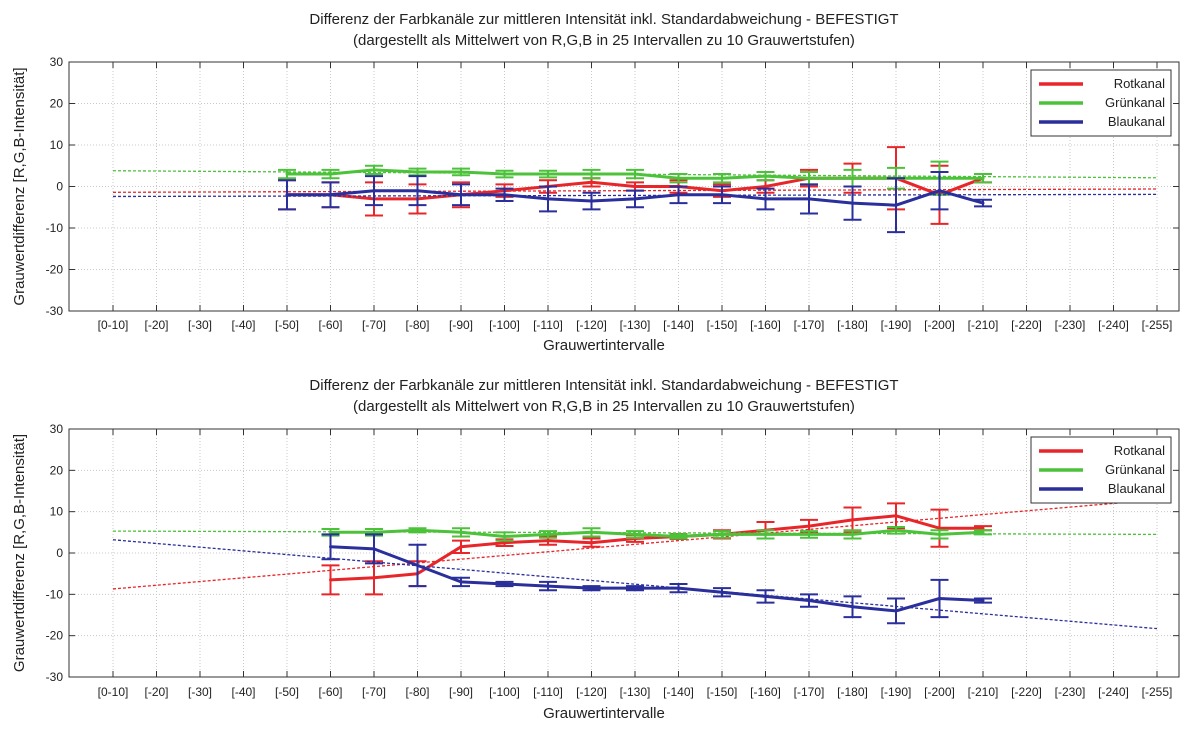 This screenshot has width=1200, height=734. I want to click on x-tick-label: [-190], so click(896, 692).